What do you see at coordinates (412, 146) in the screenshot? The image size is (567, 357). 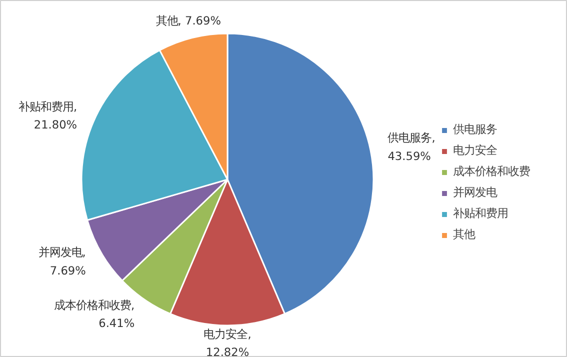 I see `data-label: 供电服务, 43.59%` at bounding box center [412, 146].